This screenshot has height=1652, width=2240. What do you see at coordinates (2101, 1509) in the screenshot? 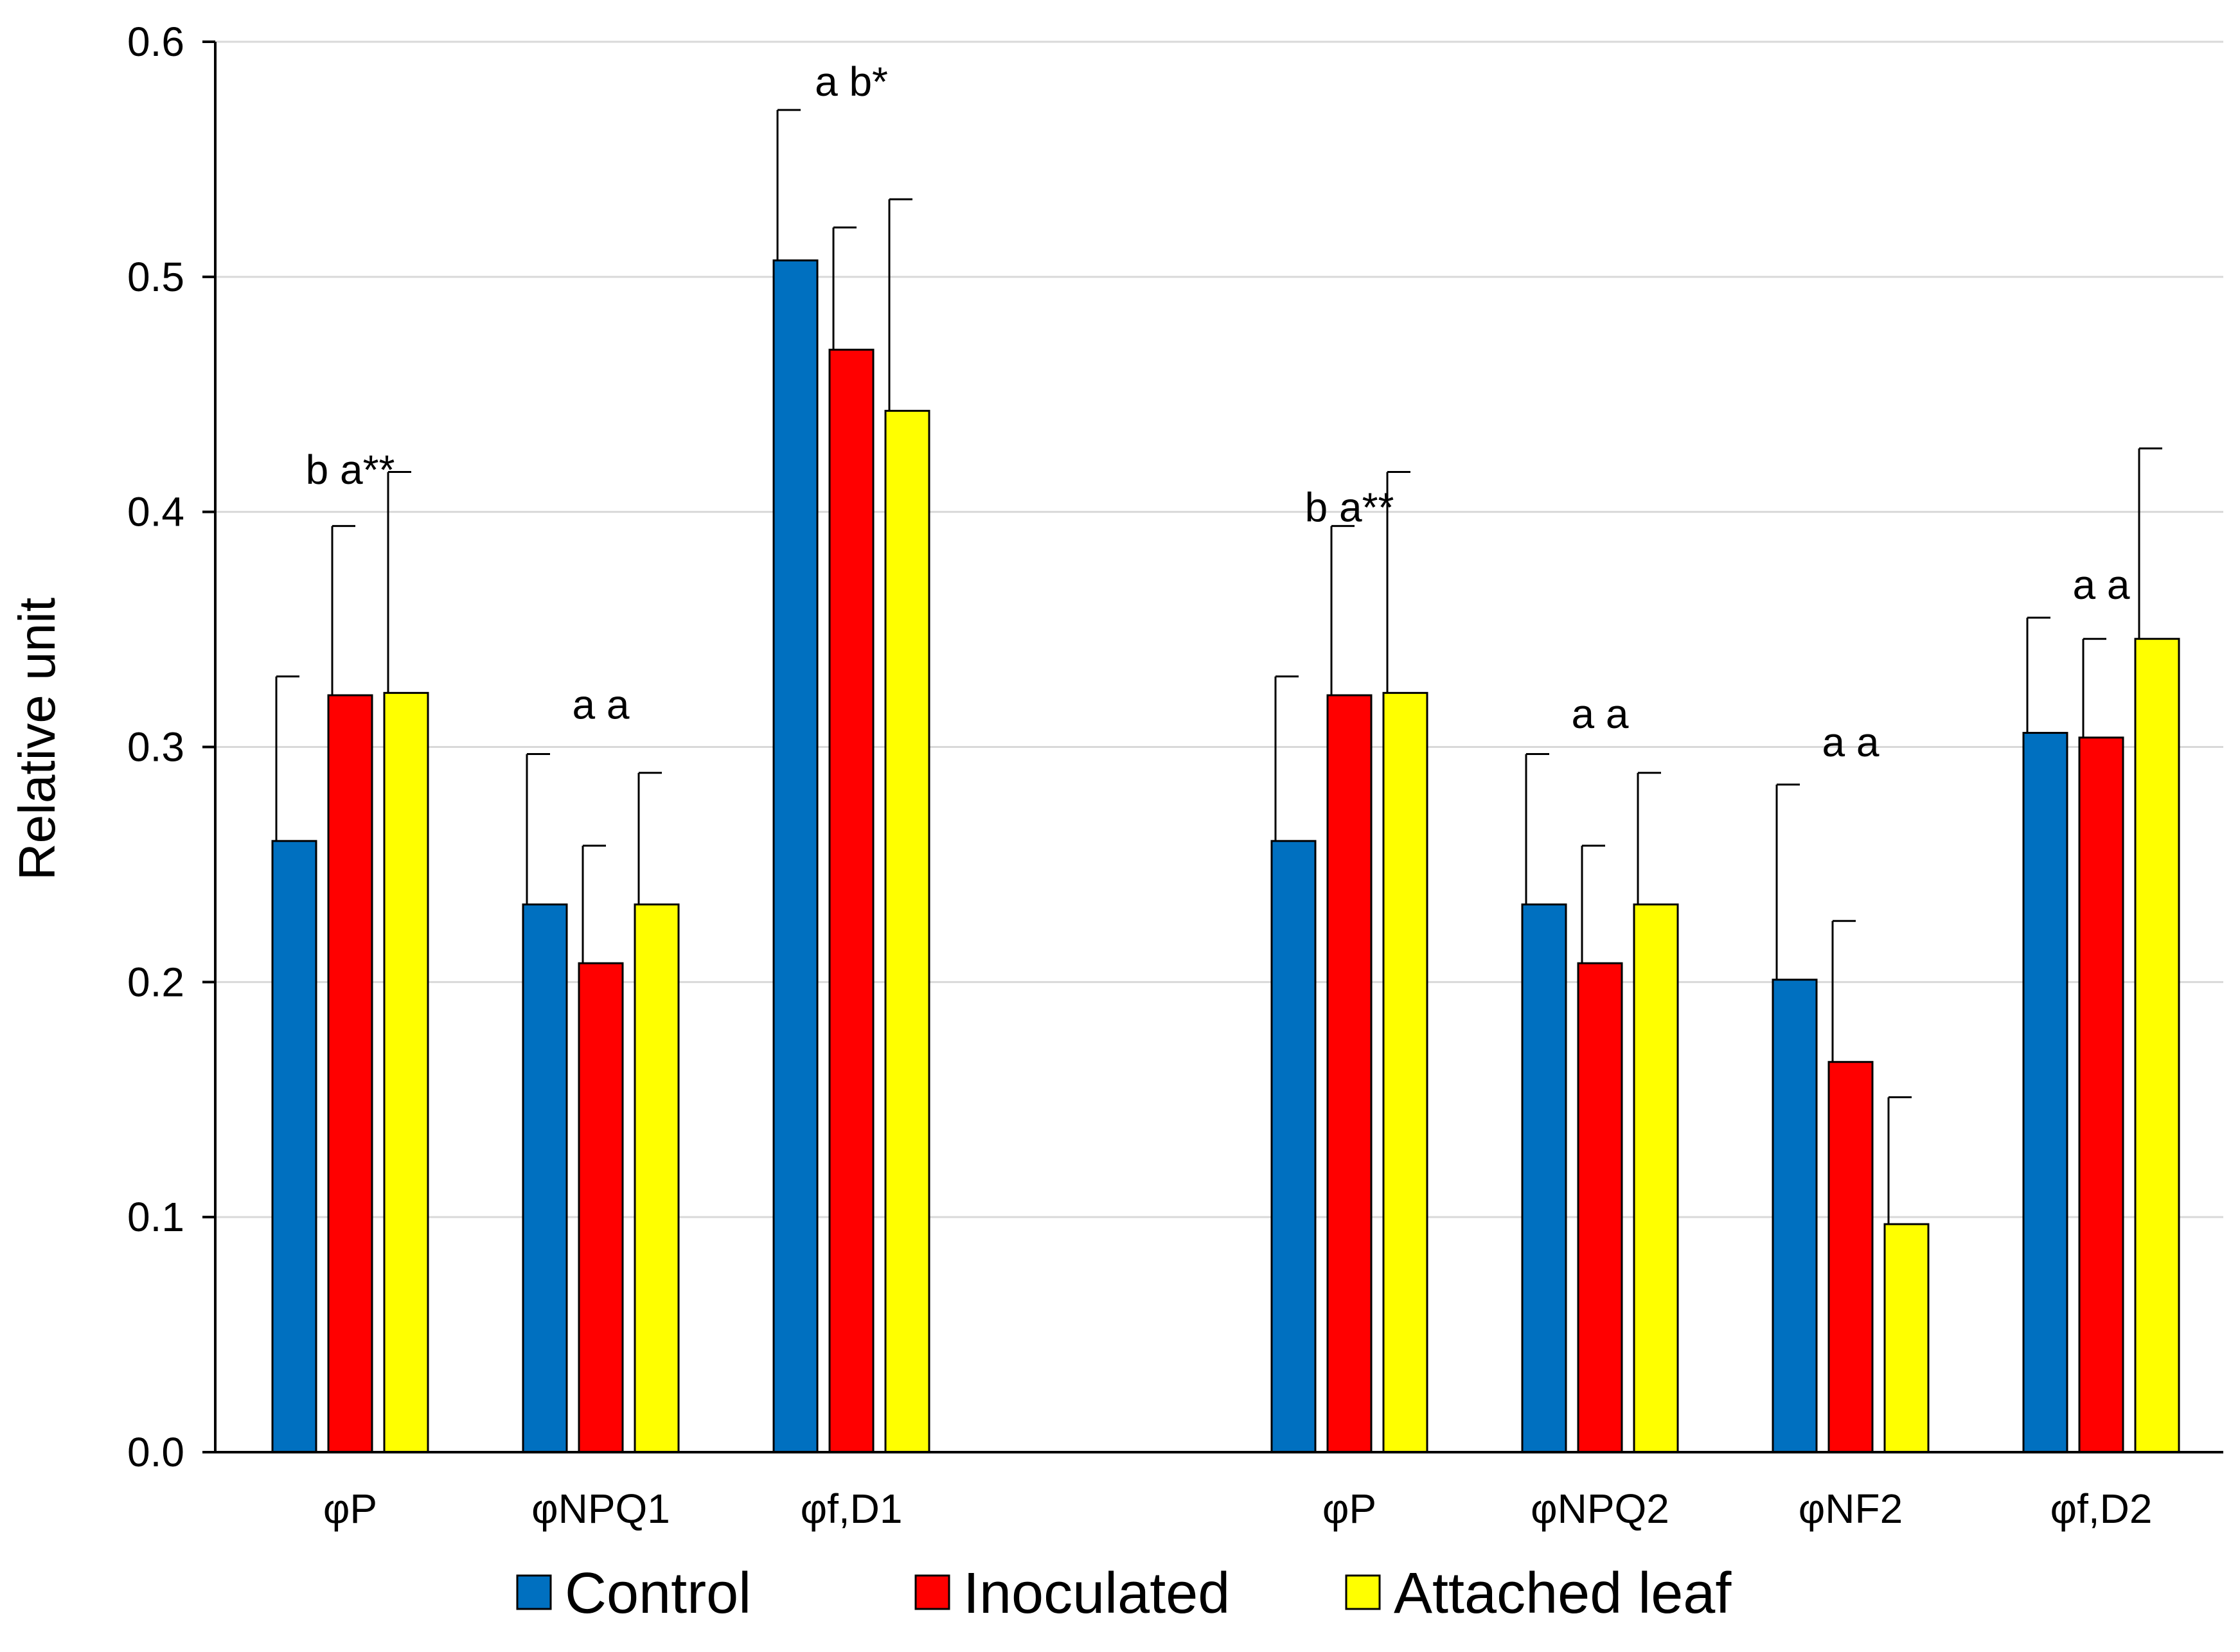
I see `x-category-label: φf,D2` at bounding box center [2101, 1509].